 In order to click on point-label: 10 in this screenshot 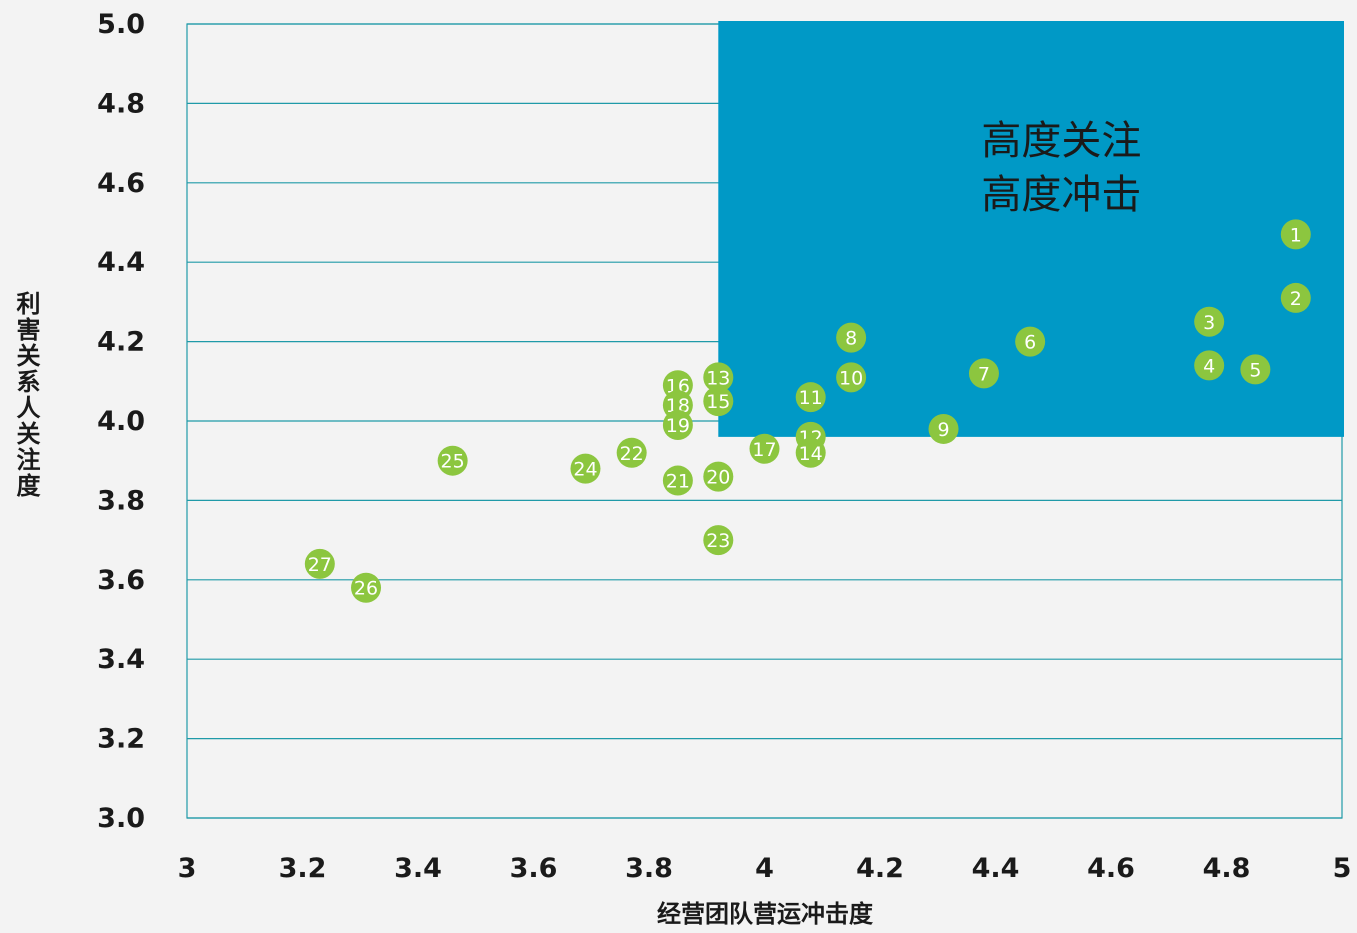, I will do `click(851, 378)`.